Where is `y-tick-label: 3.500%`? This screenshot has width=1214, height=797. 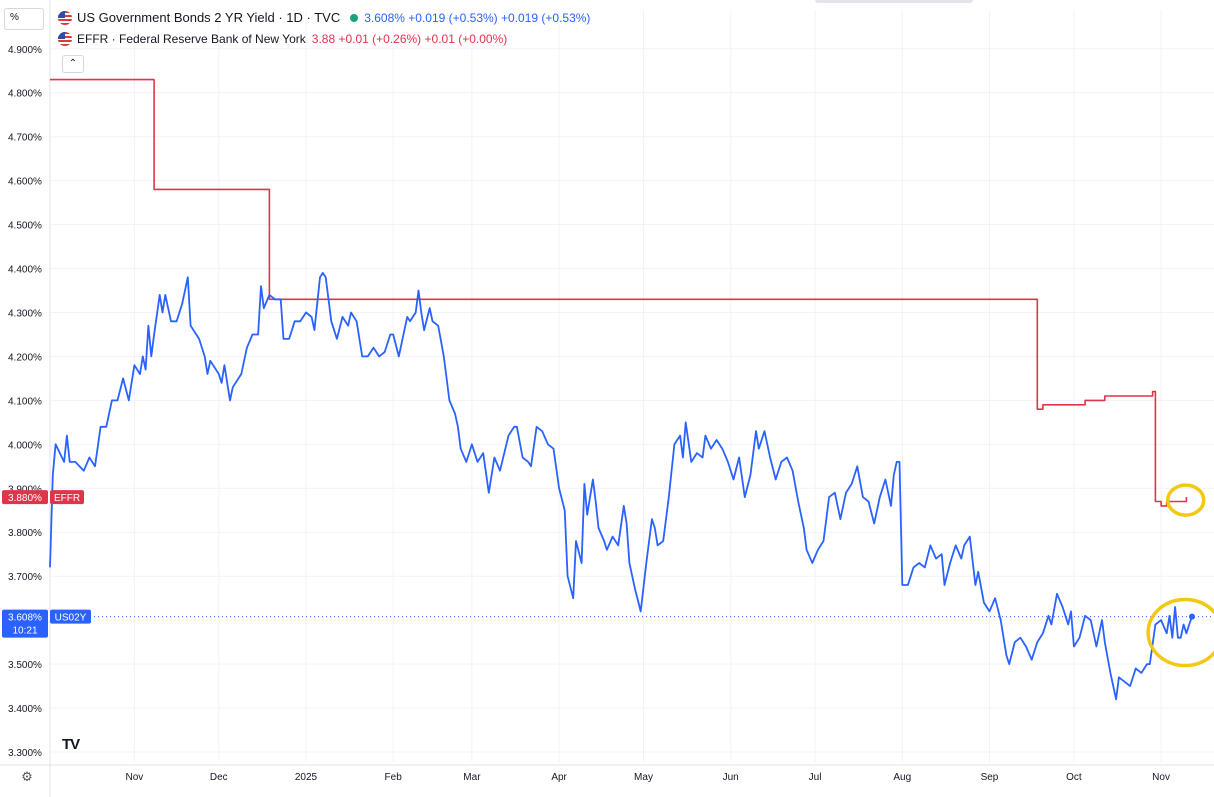
y-tick-label: 3.500% is located at coordinates (25, 665).